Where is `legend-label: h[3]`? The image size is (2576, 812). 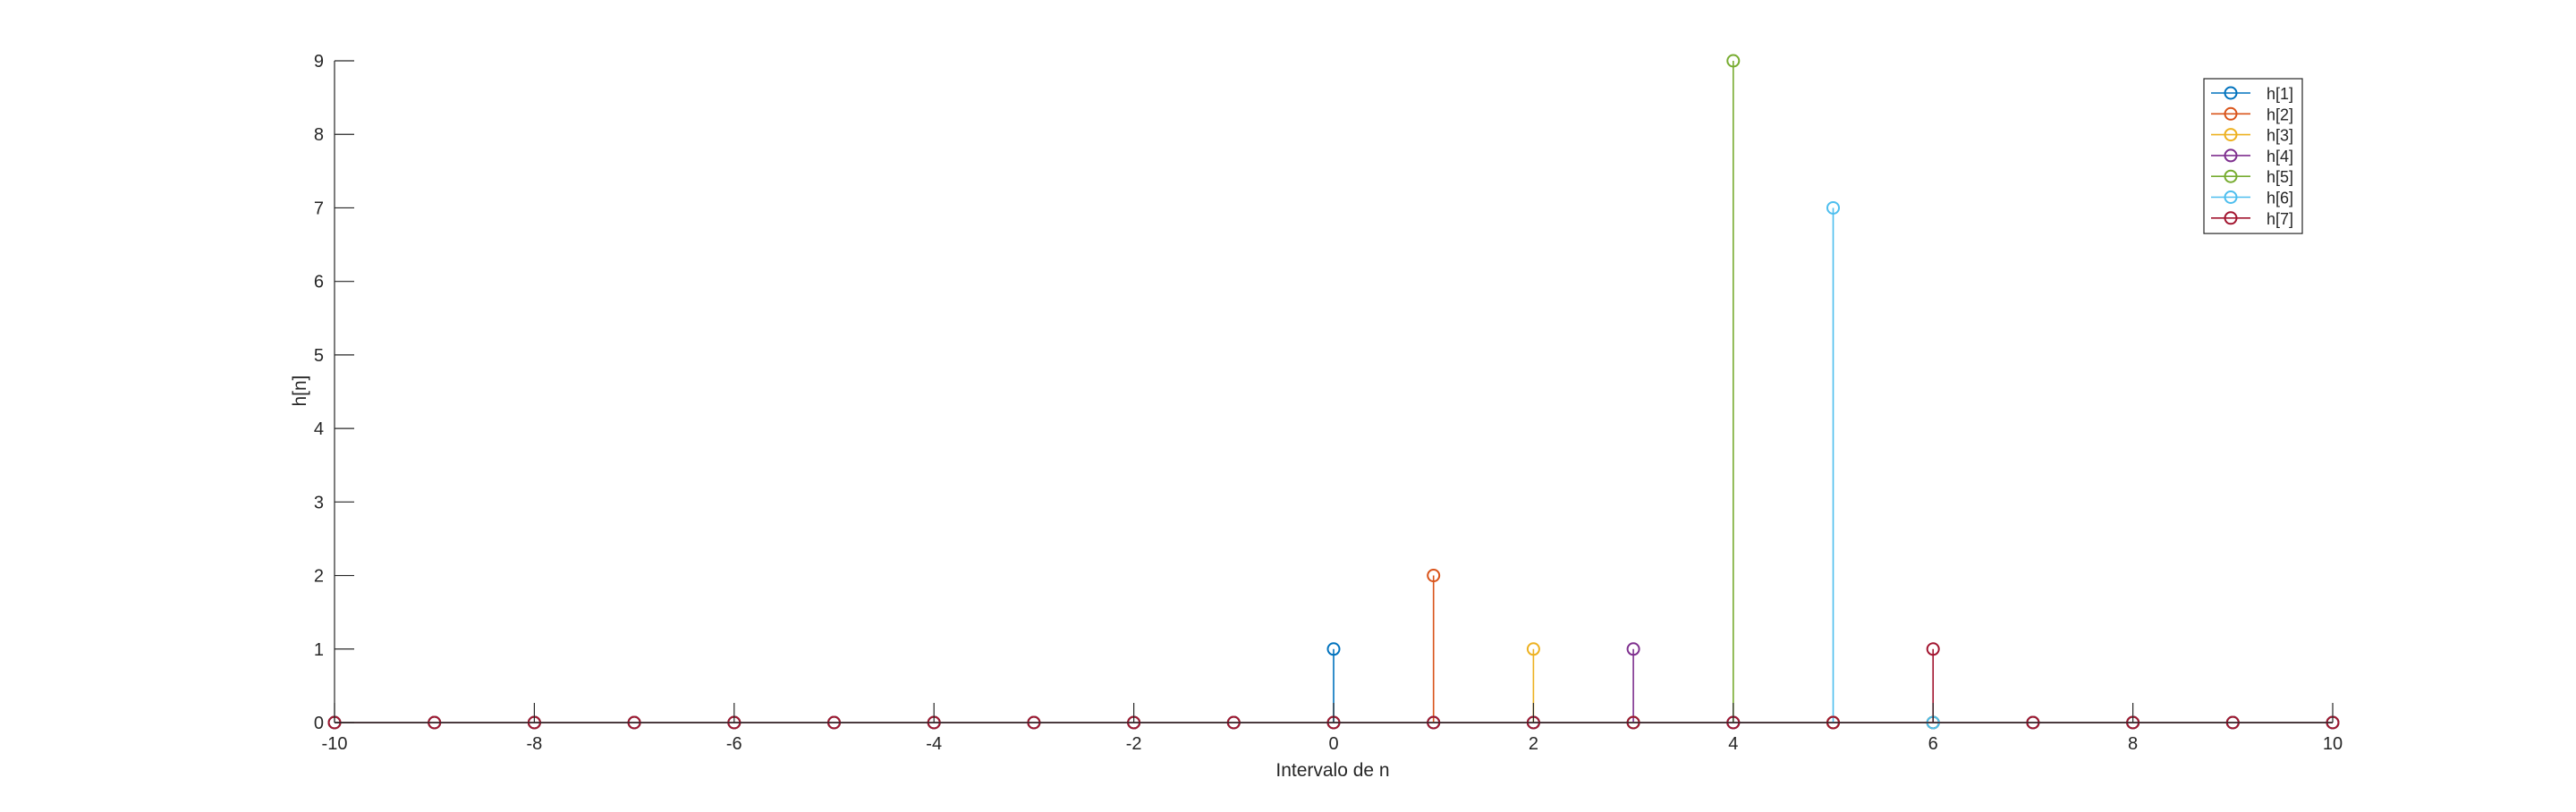 legend-label: h[3] is located at coordinates (2280, 136).